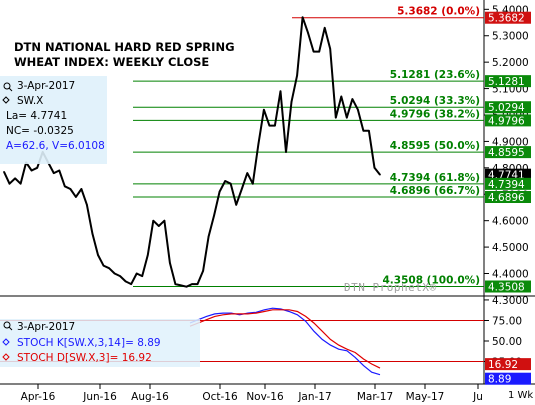  What do you see at coordinates (53, 120) in the screenshot?
I see `info-box` at bounding box center [53, 120].